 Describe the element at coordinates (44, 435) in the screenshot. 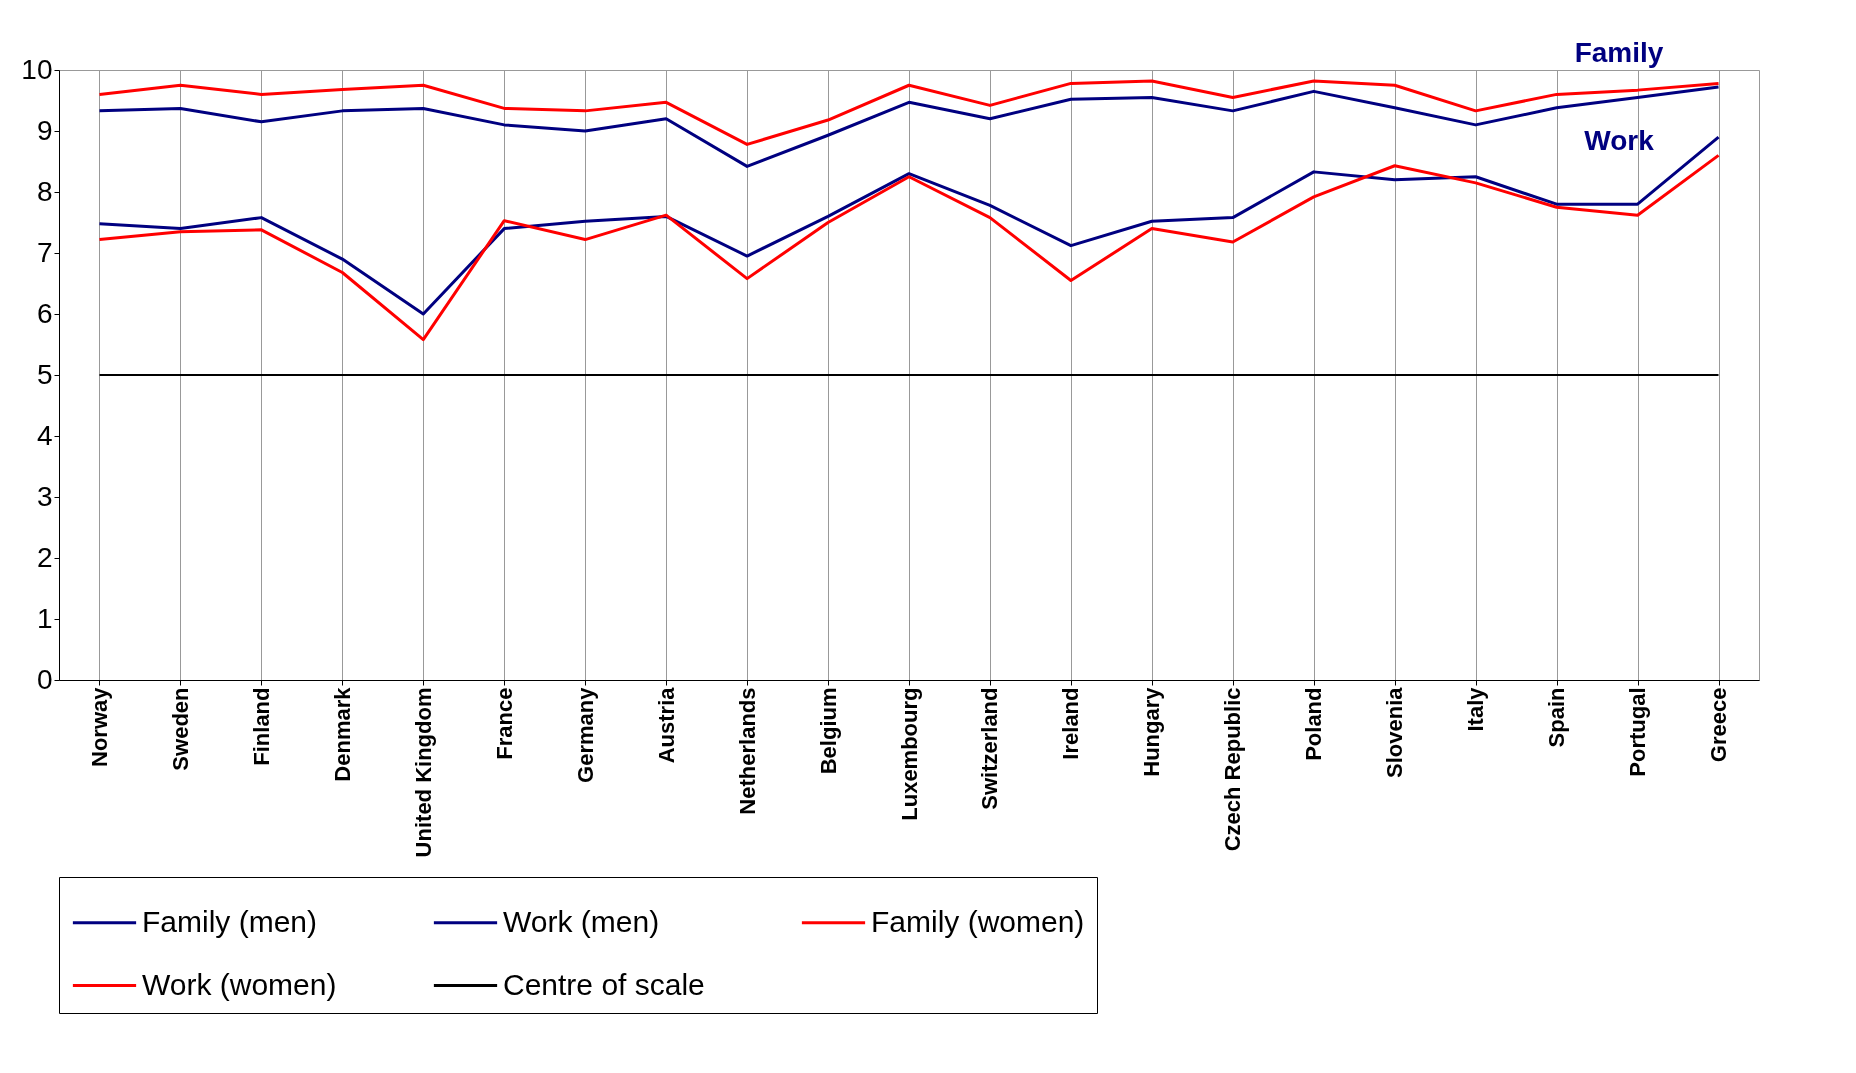

I see `y-tick-label: 4` at that location.